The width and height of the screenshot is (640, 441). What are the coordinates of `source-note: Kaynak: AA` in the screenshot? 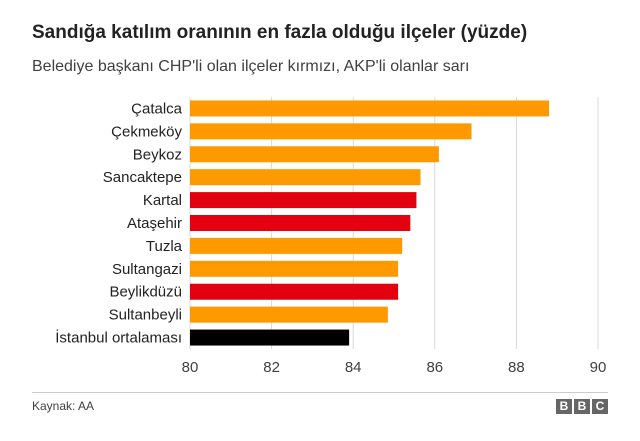 It's located at (63, 406).